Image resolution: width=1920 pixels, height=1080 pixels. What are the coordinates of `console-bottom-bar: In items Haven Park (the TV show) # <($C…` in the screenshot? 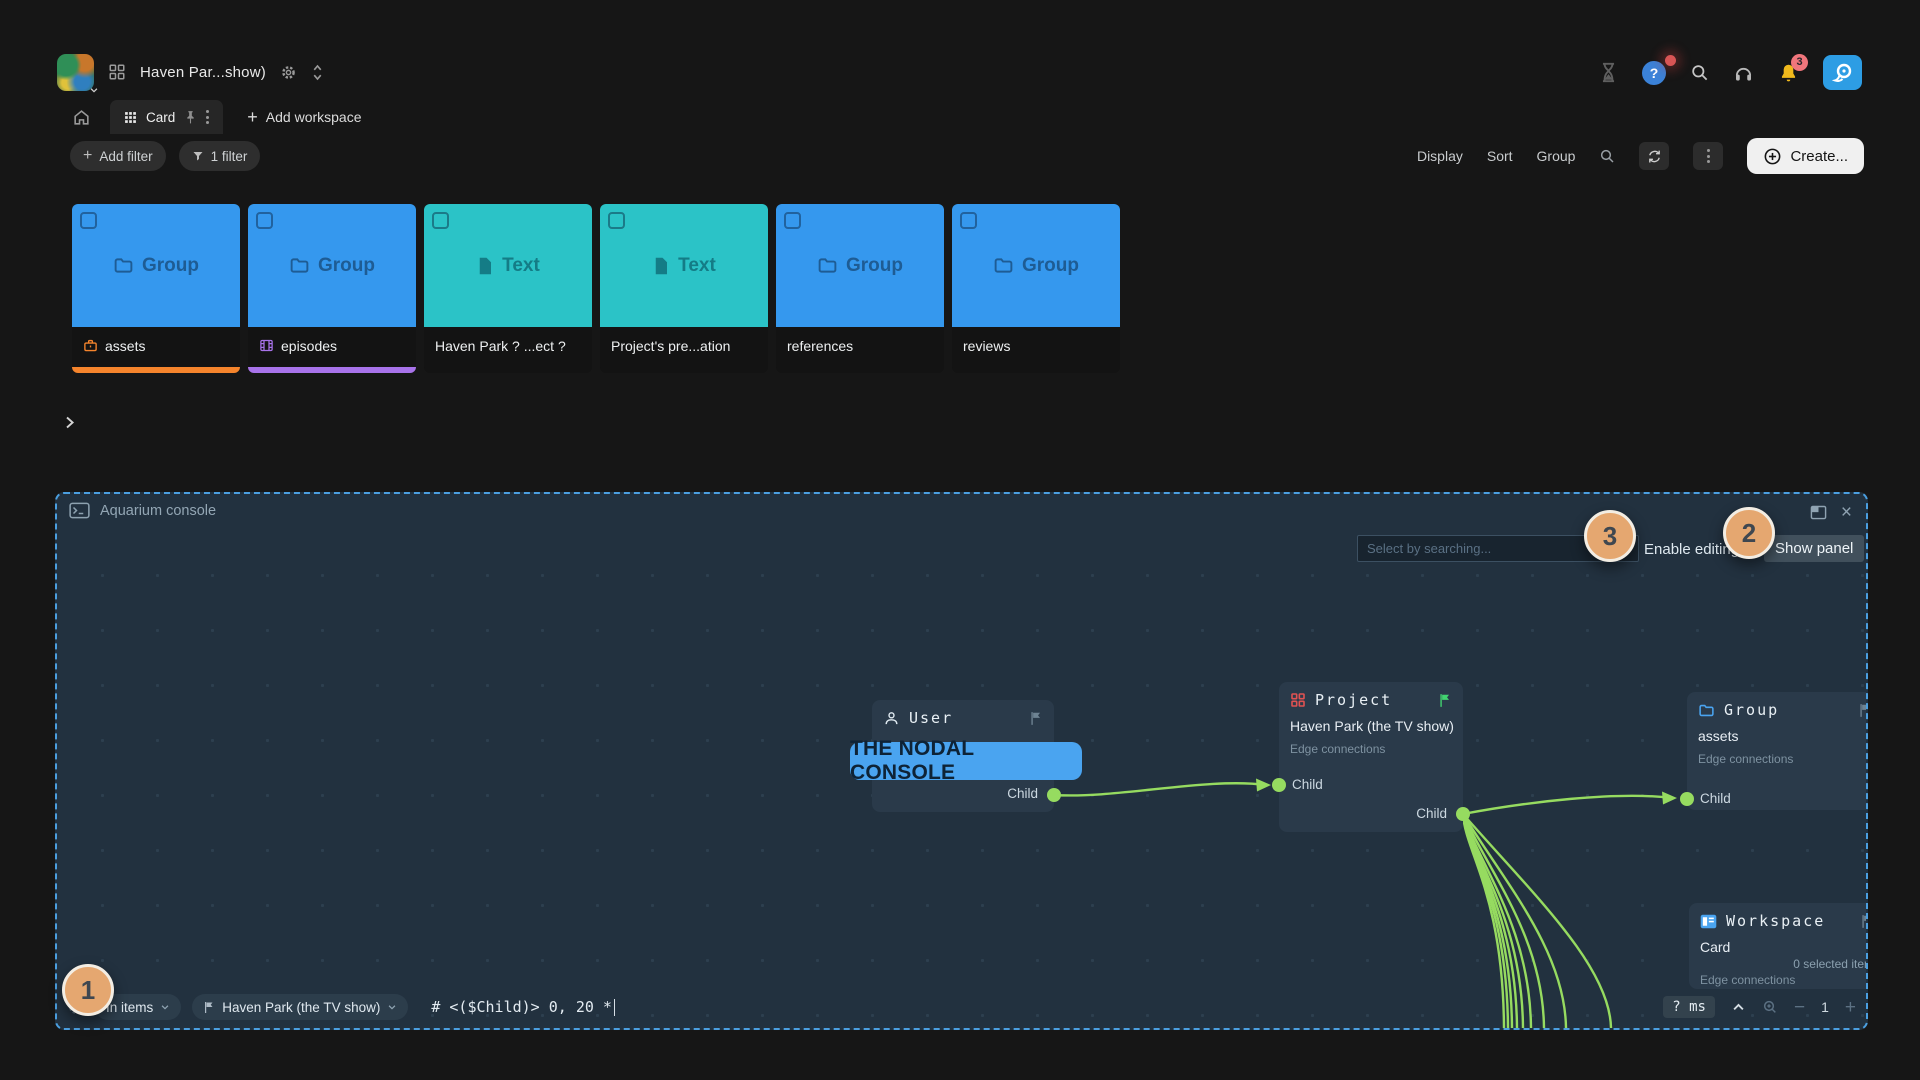 It's located at (961, 1007).